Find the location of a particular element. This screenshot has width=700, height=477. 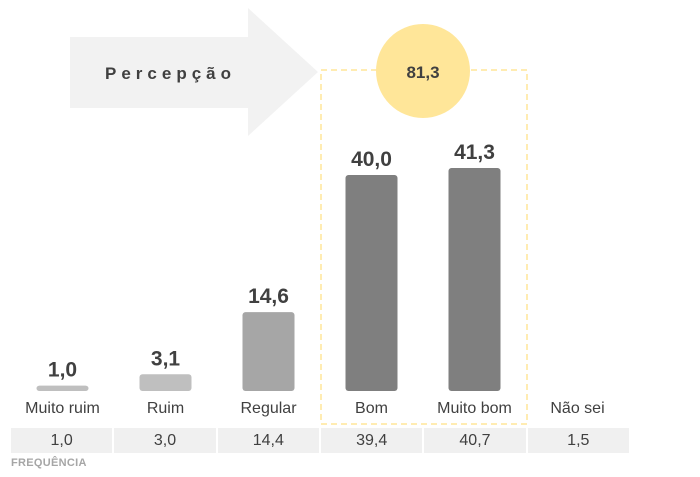

category-label: Muito ruim is located at coordinates (62, 408).